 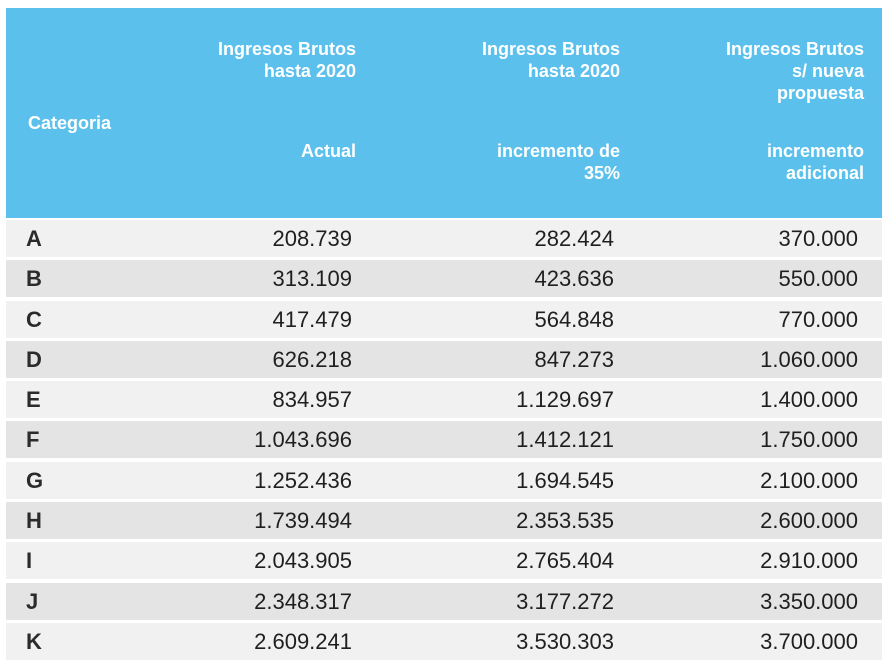 I want to click on proposal-cell: 2.100.000, so click(x=809, y=480).